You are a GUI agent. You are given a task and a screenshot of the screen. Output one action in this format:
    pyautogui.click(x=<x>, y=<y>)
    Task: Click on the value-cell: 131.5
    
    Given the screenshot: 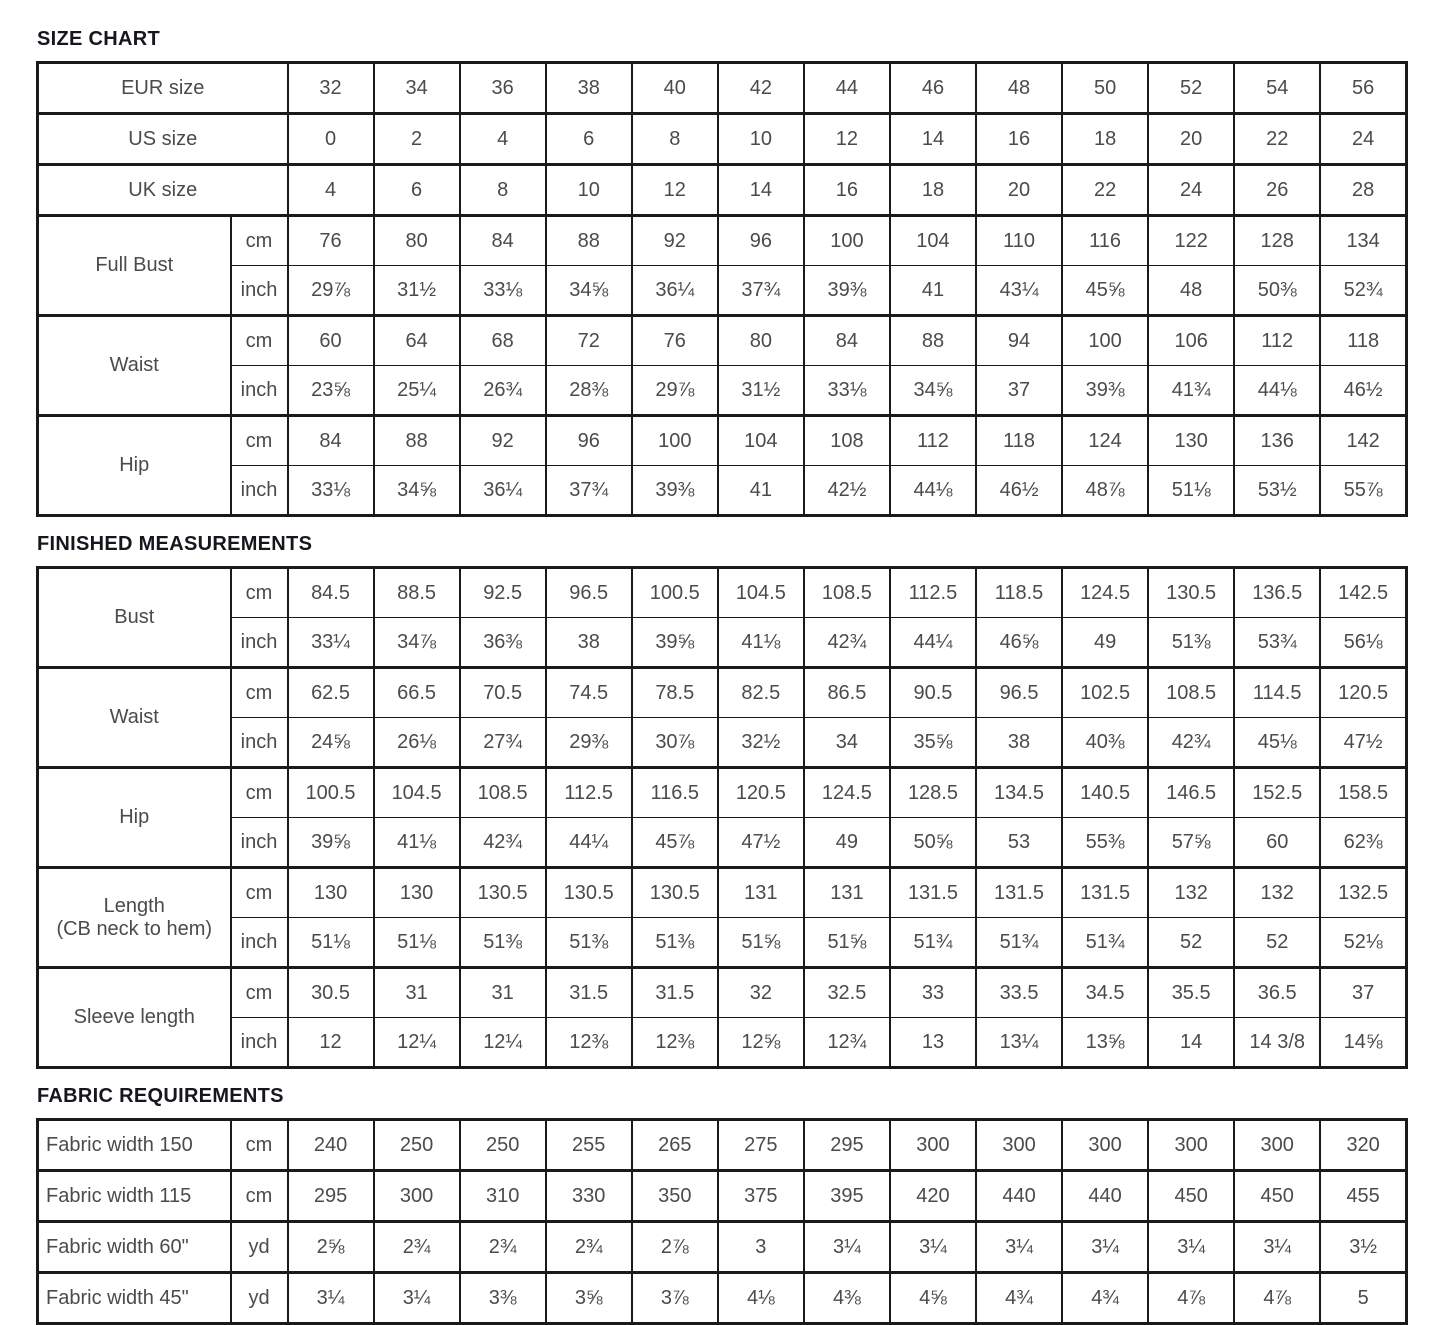 What is the action you would take?
    pyautogui.click(x=933, y=892)
    